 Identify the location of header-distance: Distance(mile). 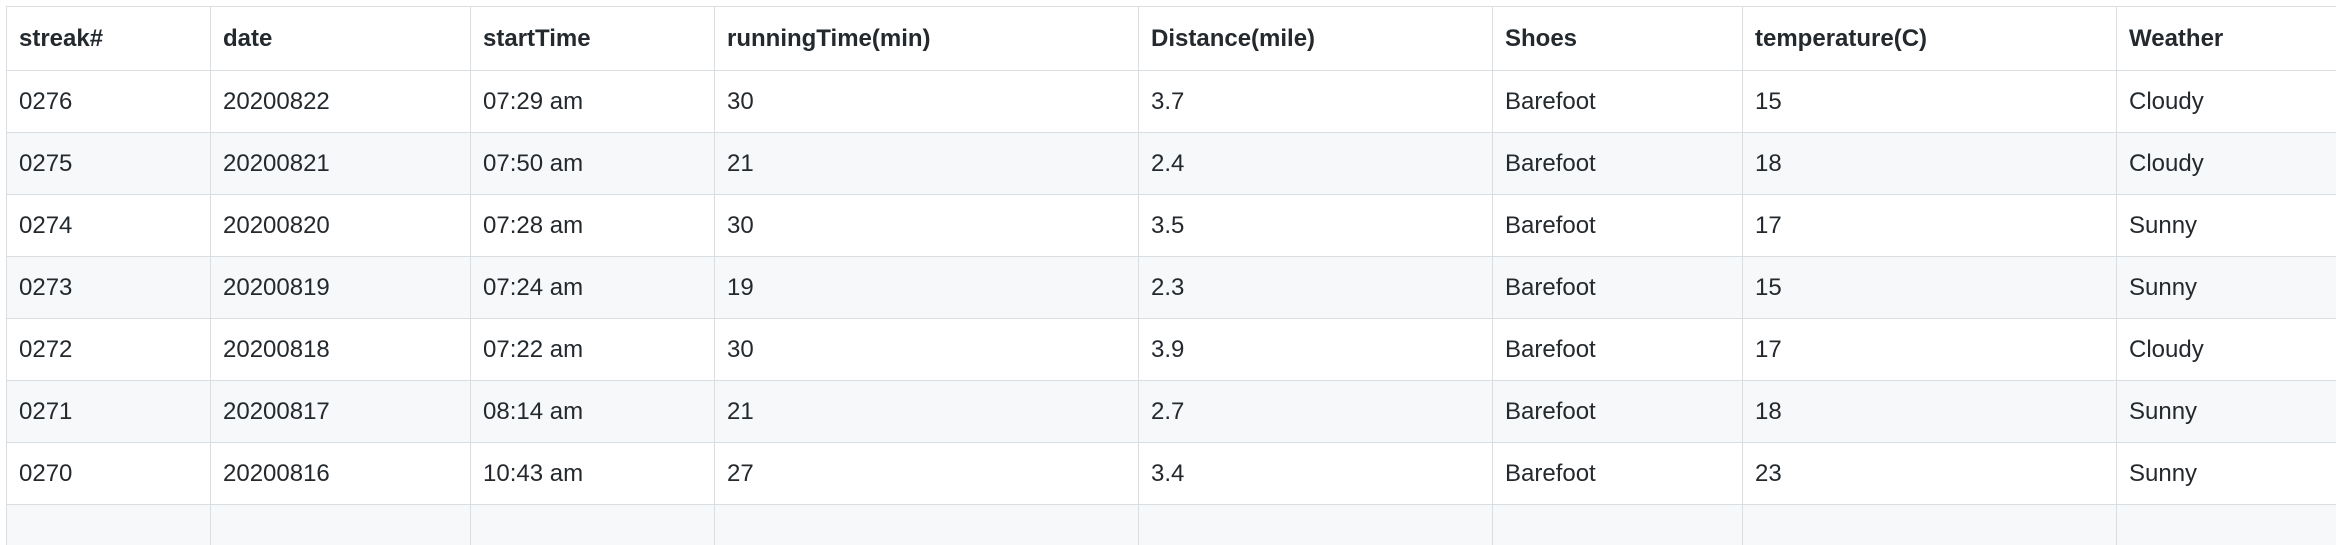
(1316, 39).